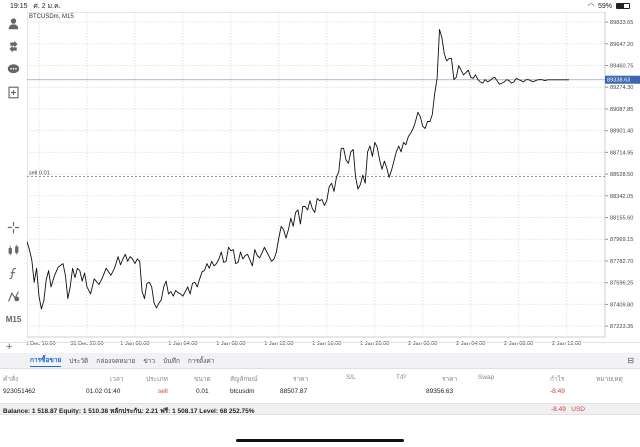 This screenshot has width=640, height=447. What do you see at coordinates (294, 391) in the screenshot?
I see `cell-price: 88507.87` at bounding box center [294, 391].